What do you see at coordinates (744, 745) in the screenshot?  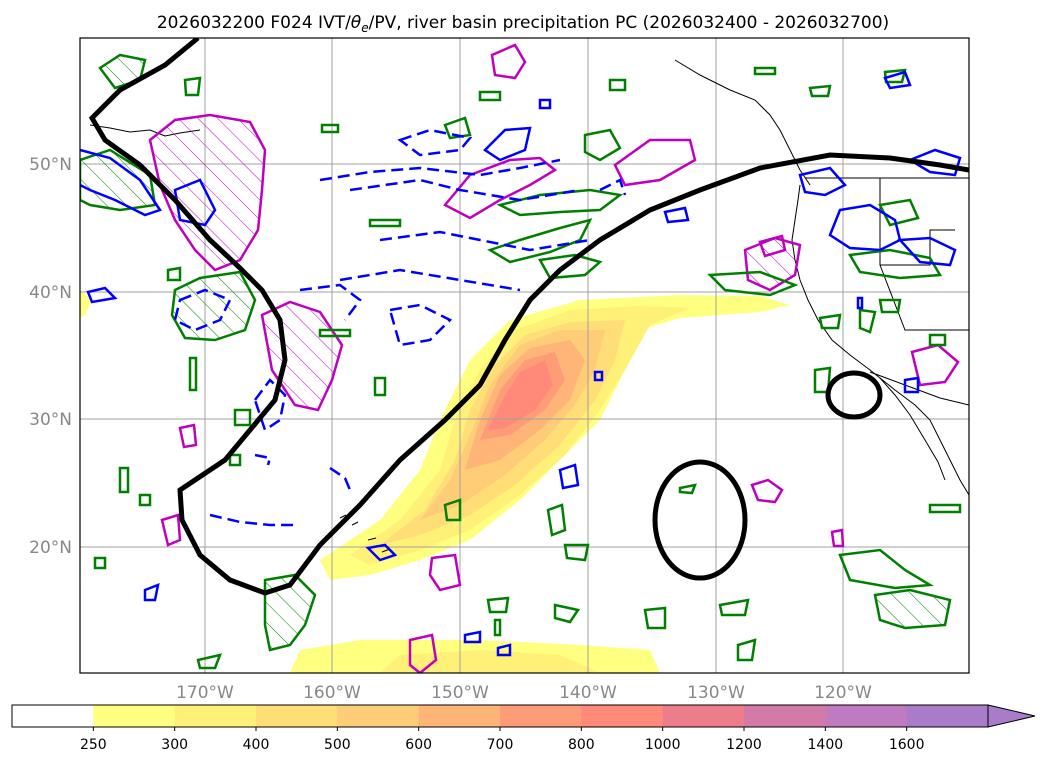 I see `colorbar-tick-label: 1200` at bounding box center [744, 745].